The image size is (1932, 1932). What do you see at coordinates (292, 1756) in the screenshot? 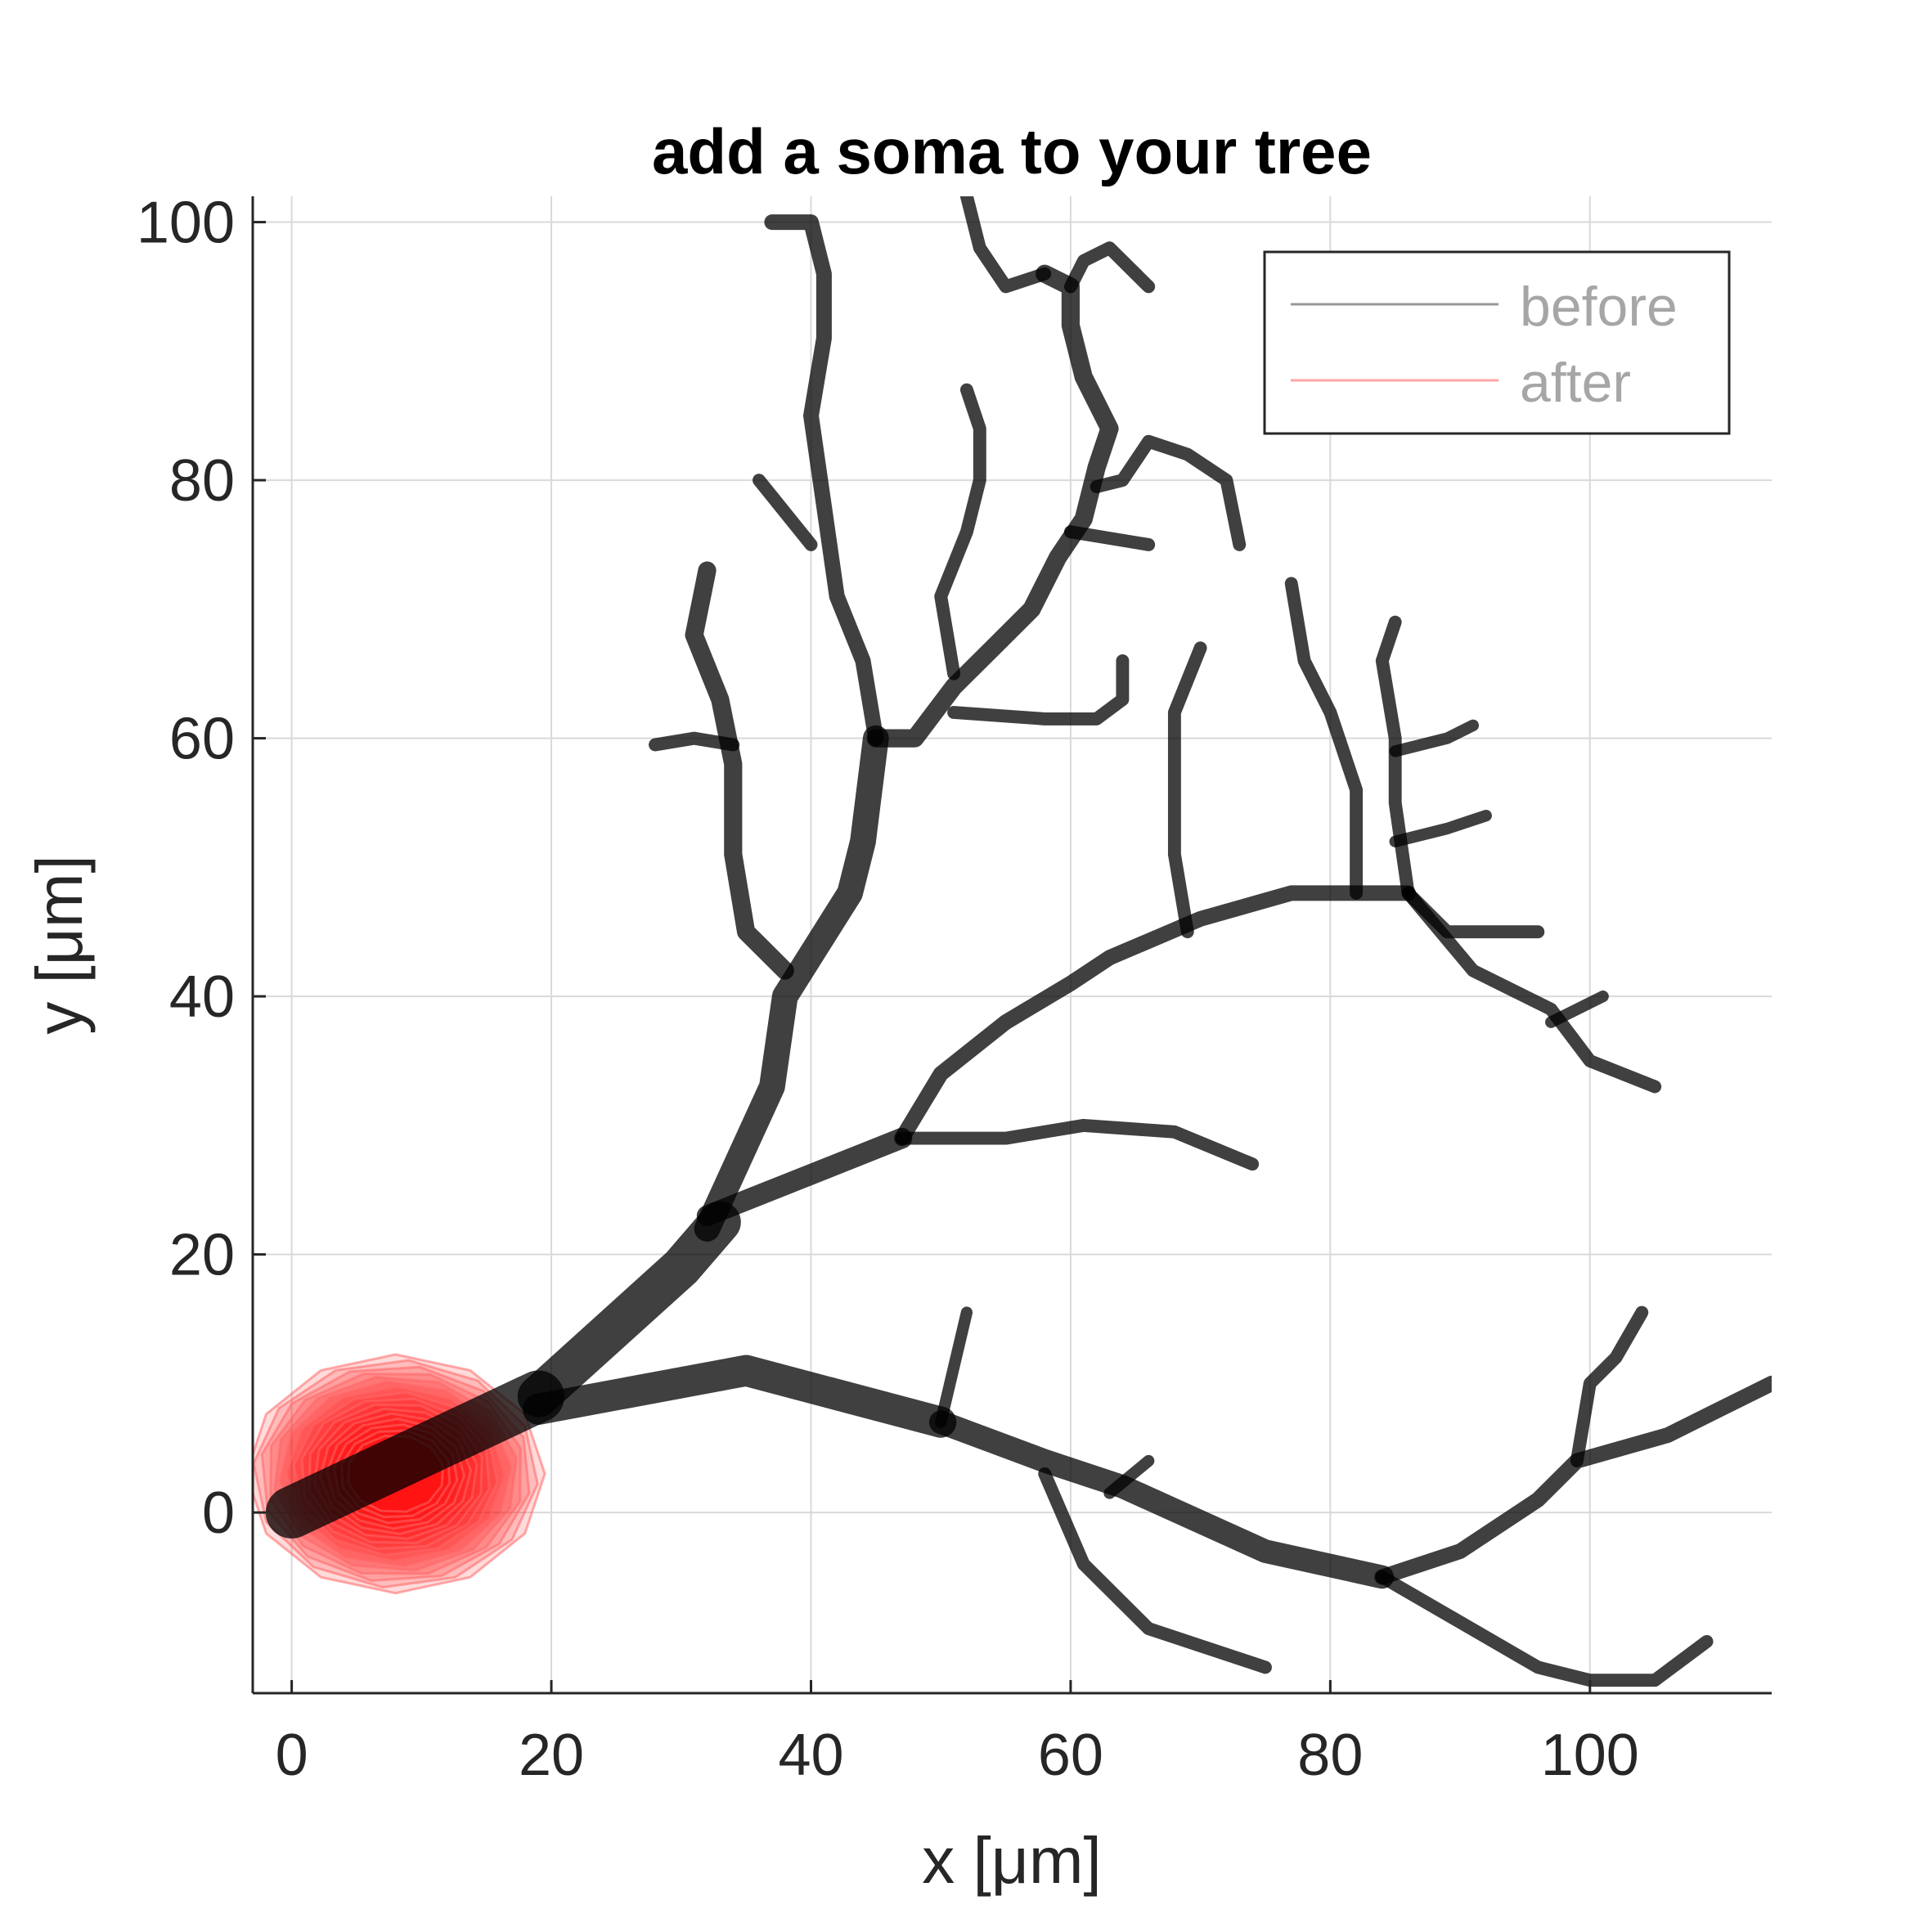
I see `x-tick-label: 0` at bounding box center [292, 1756].